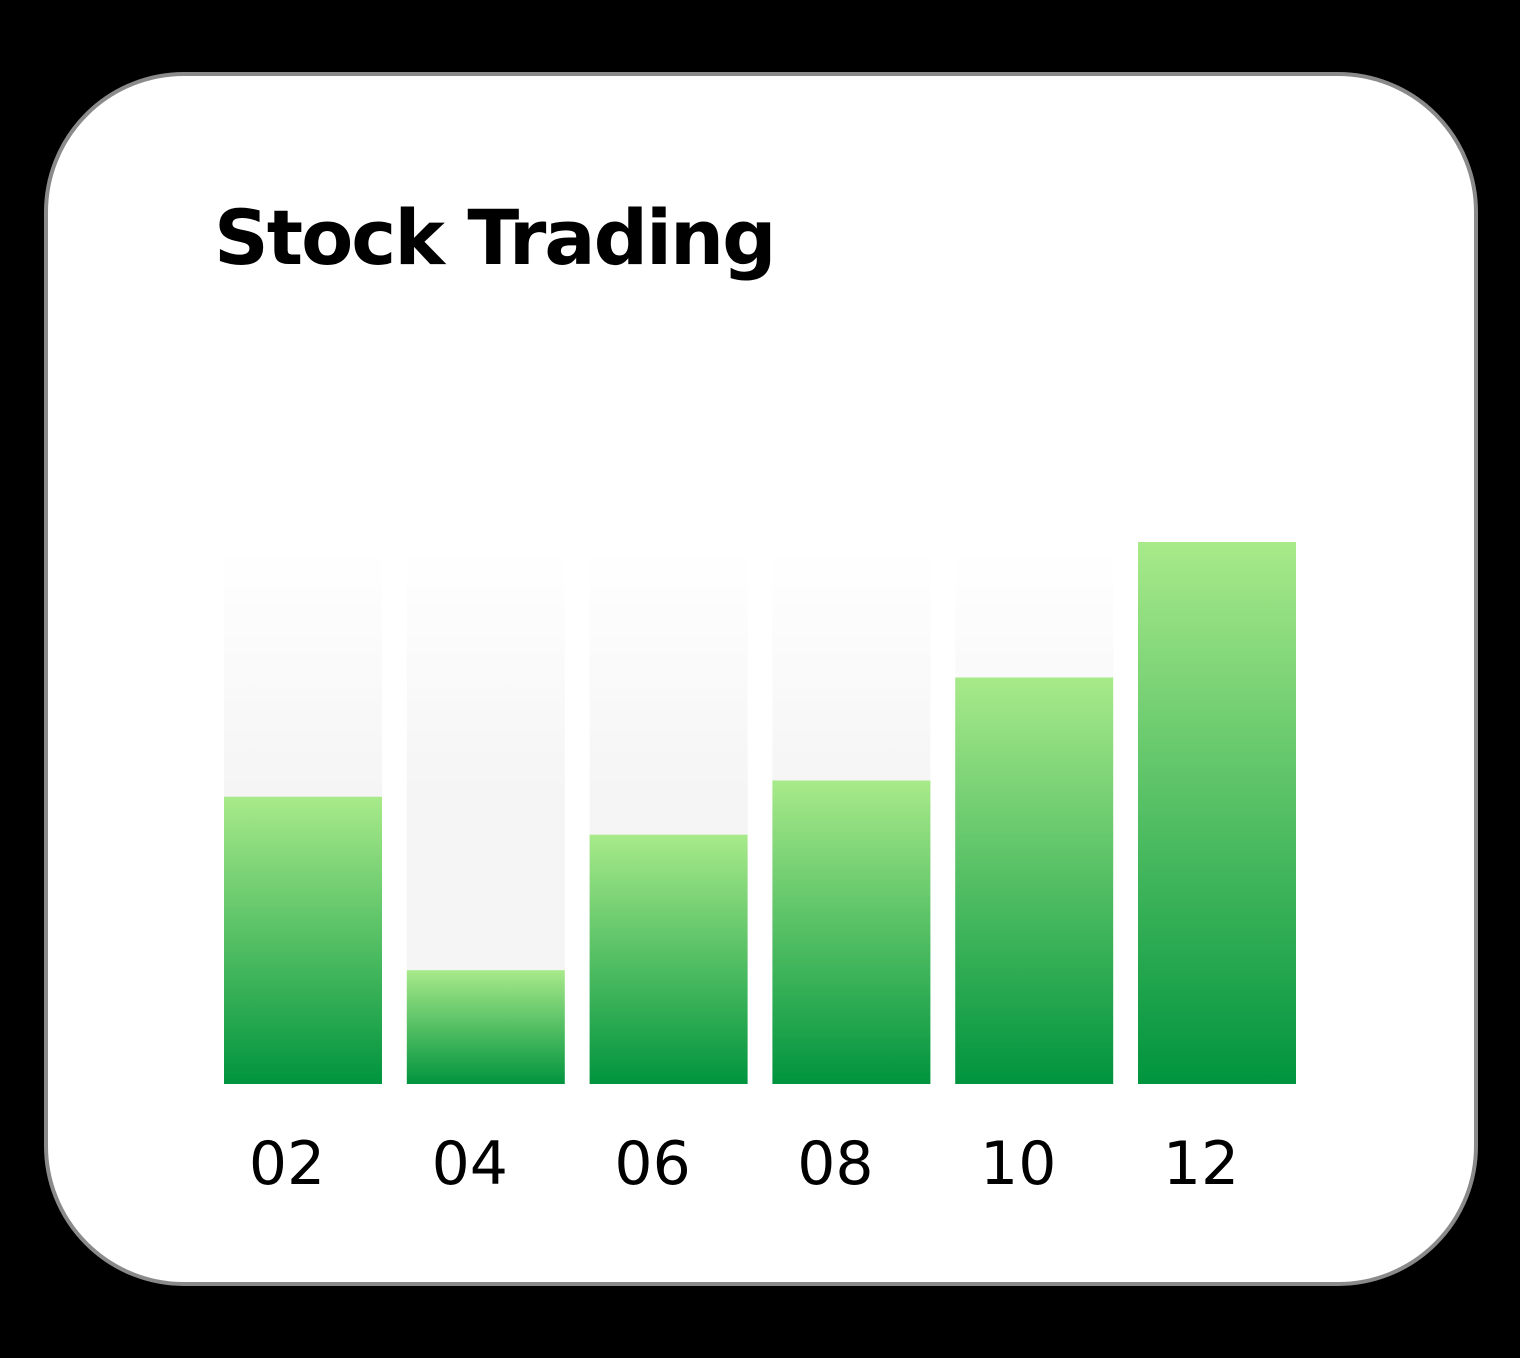 The height and width of the screenshot is (1358, 1520). What do you see at coordinates (1018, 1164) in the screenshot?
I see `x-tick-label-10: 10` at bounding box center [1018, 1164].